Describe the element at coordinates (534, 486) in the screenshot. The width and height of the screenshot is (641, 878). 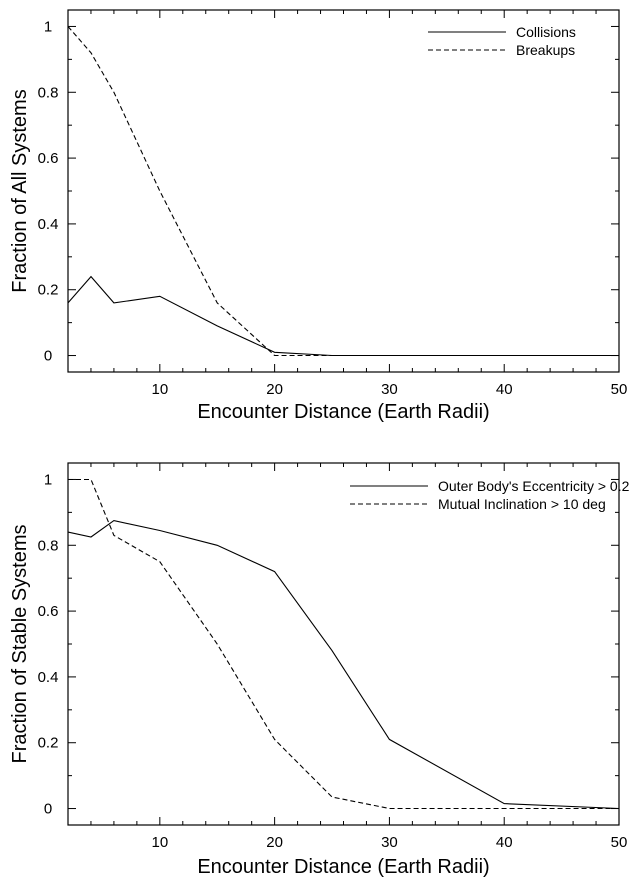
I see `legend-label-1: Outer Body's Eccentricity > 0.2` at that location.